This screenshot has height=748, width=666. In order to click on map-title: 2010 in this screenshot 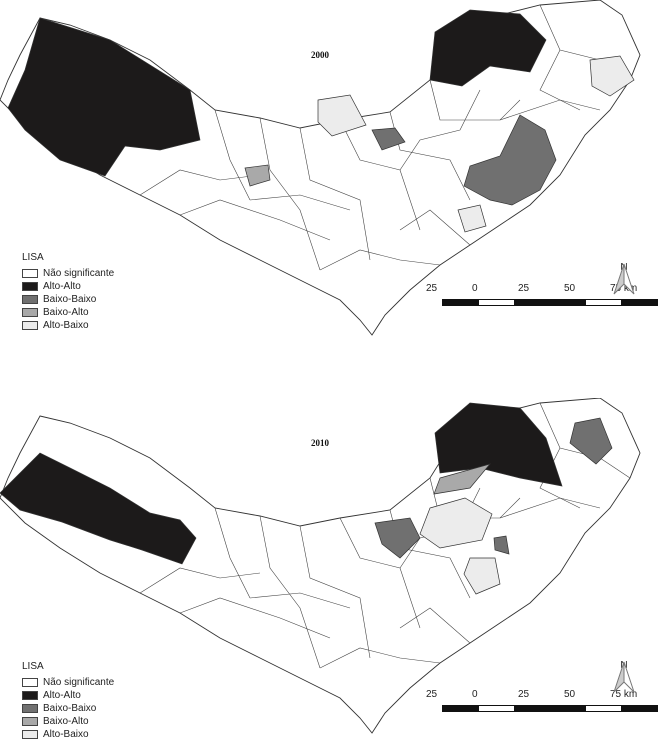, I will do `click(320, 443)`.